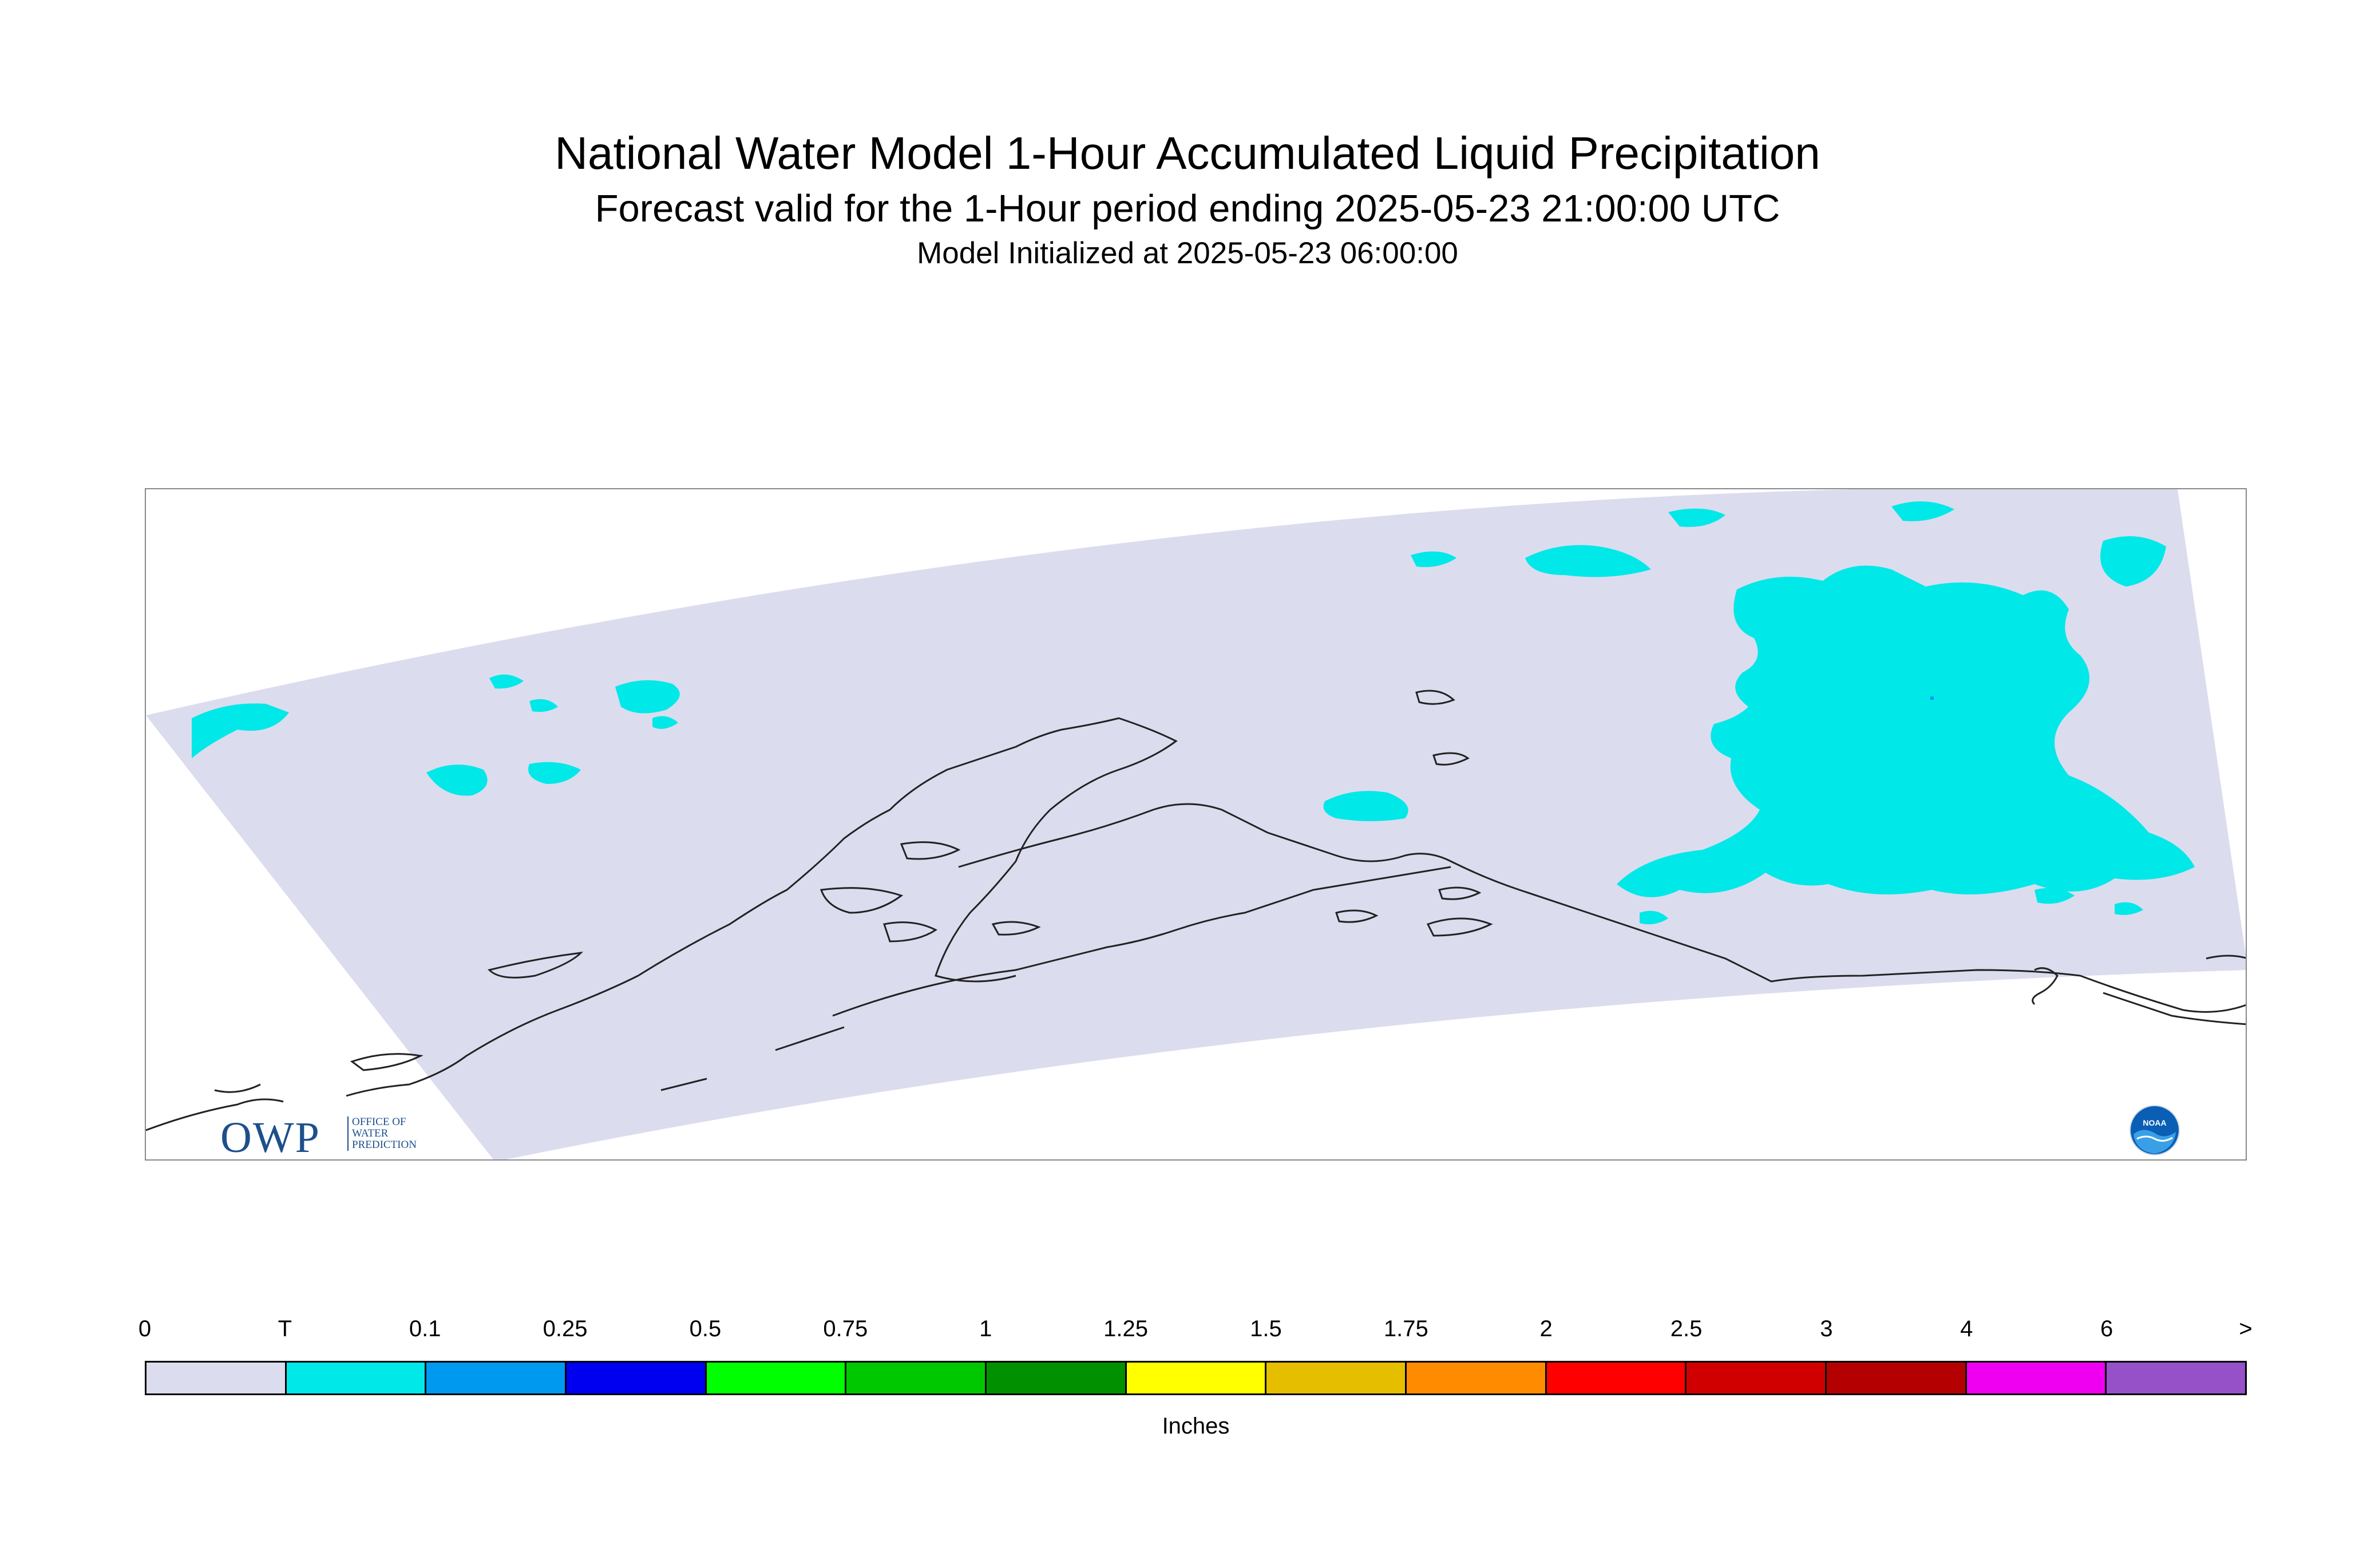  I want to click on owp-logo-text: OWP, so click(270, 1137).